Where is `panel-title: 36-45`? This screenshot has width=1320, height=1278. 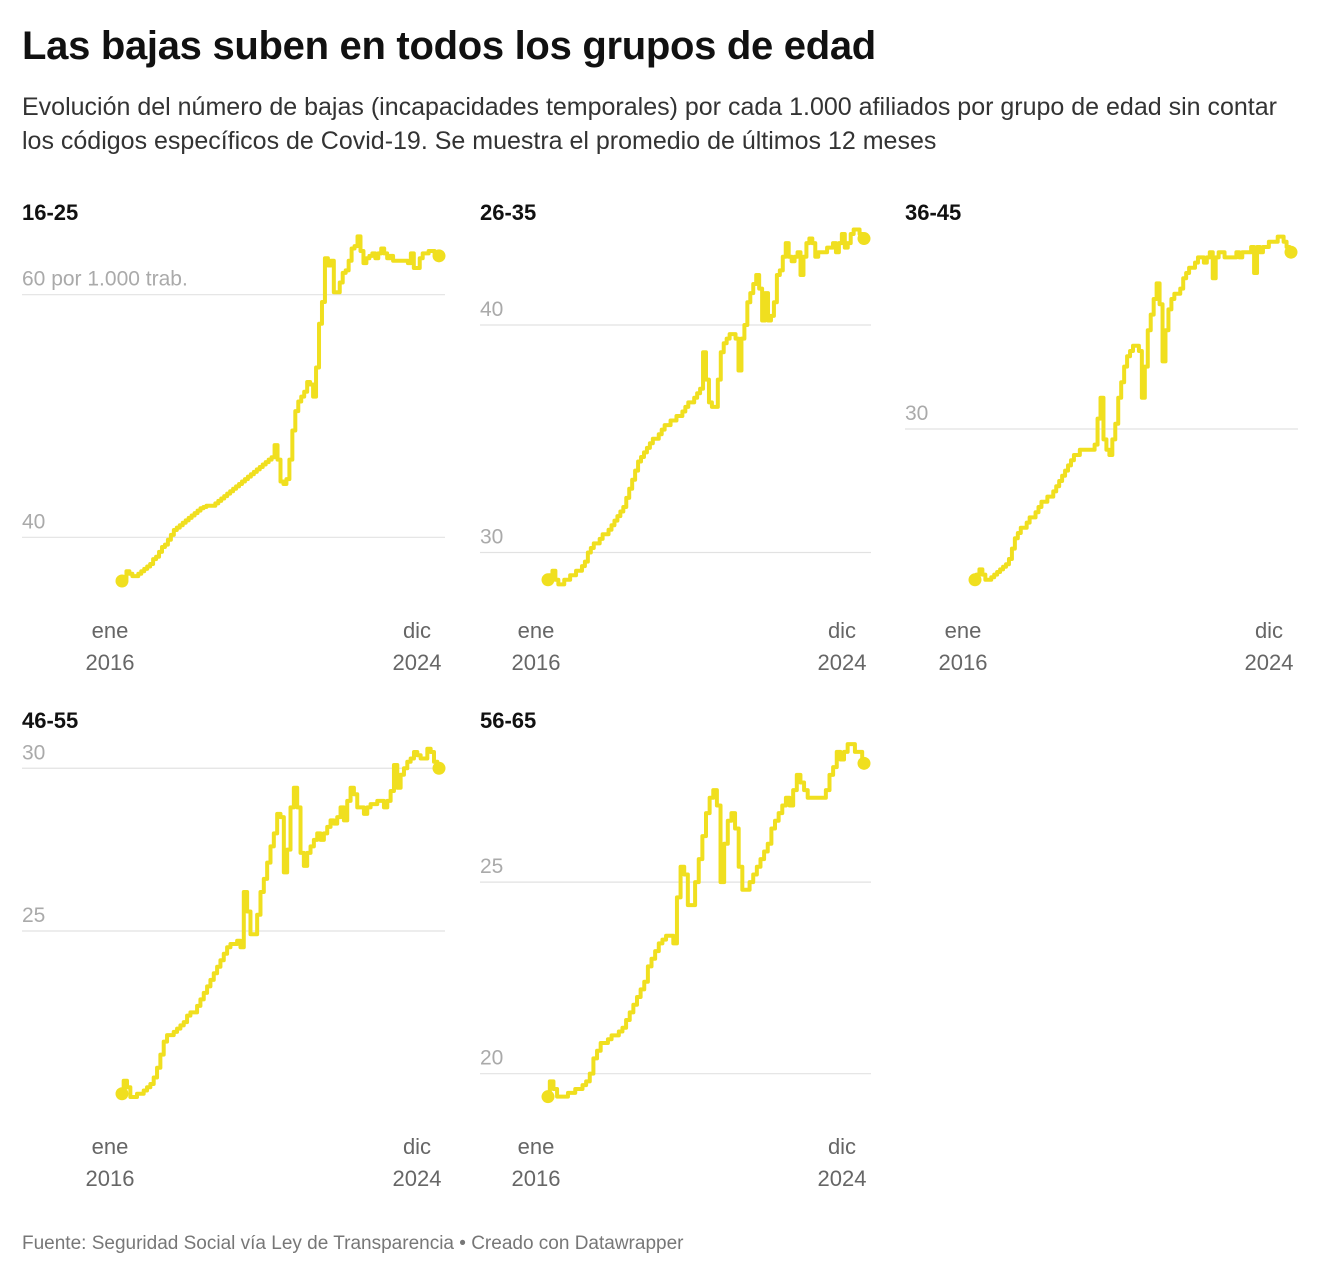
panel-title: 36-45 is located at coordinates (933, 212).